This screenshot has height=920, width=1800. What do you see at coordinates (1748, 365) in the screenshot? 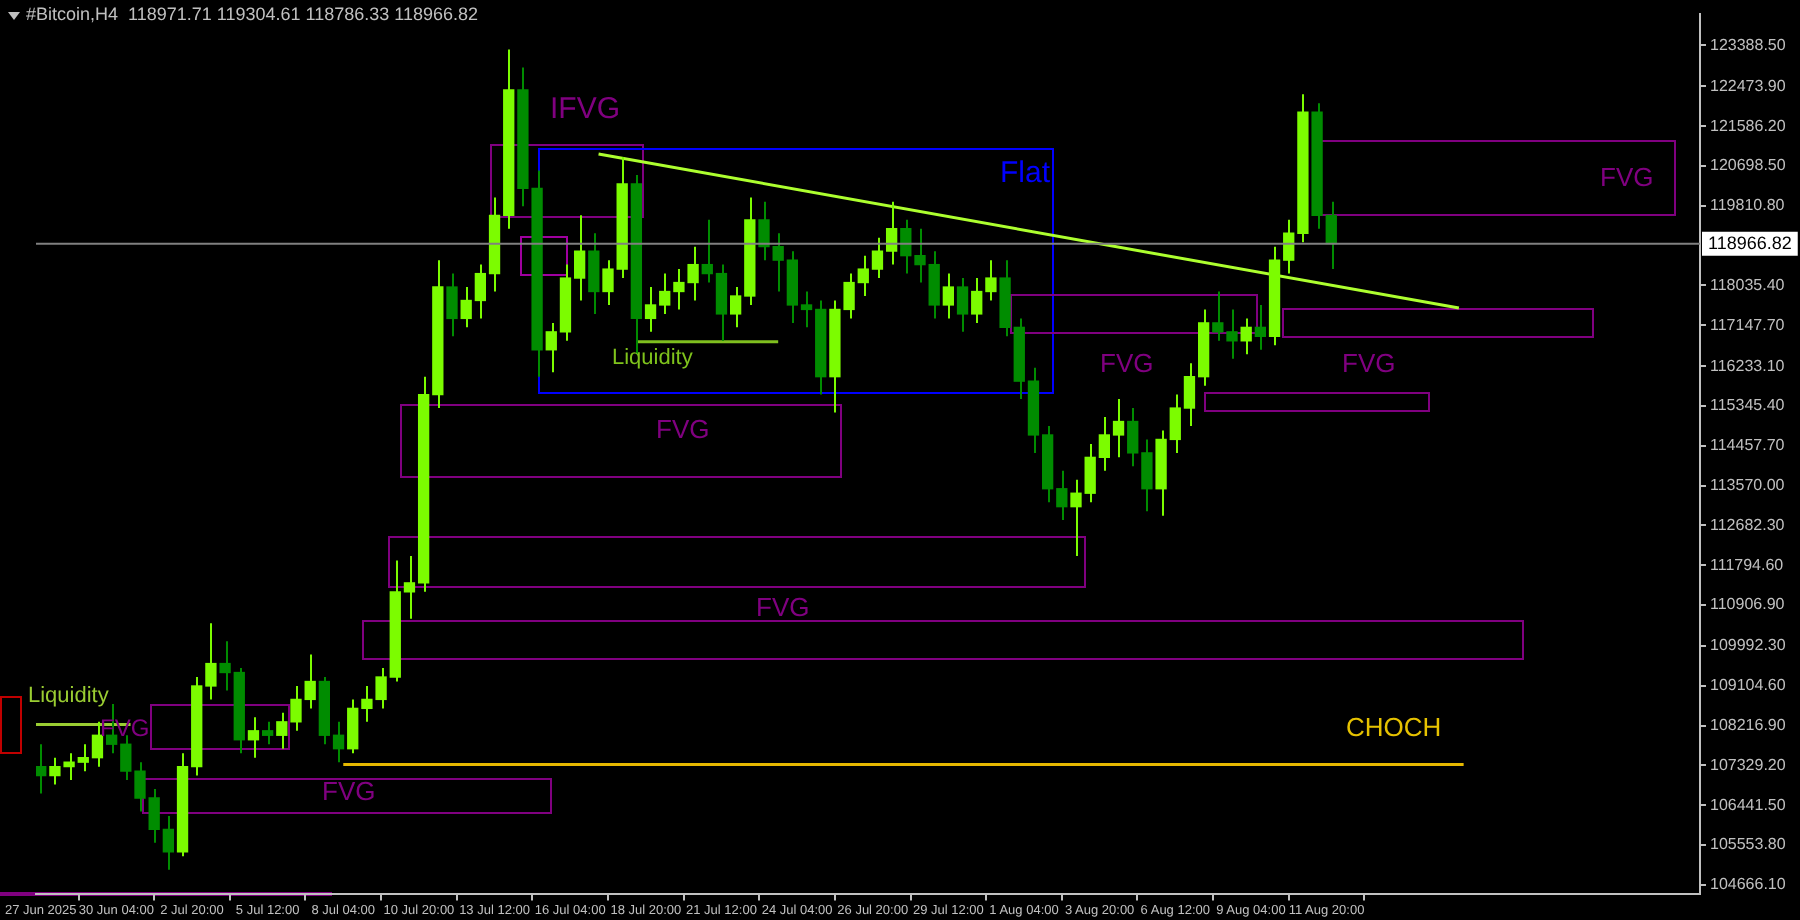
I see `y-tick-label: 116233.10` at bounding box center [1748, 365].